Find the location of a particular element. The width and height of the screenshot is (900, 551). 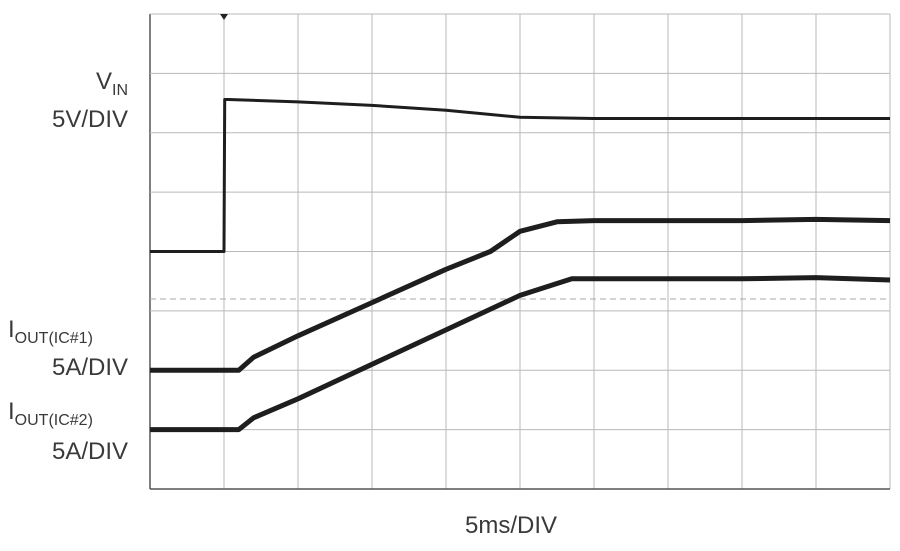

vin-scale-label: 5V/DIV is located at coordinates (89, 119).